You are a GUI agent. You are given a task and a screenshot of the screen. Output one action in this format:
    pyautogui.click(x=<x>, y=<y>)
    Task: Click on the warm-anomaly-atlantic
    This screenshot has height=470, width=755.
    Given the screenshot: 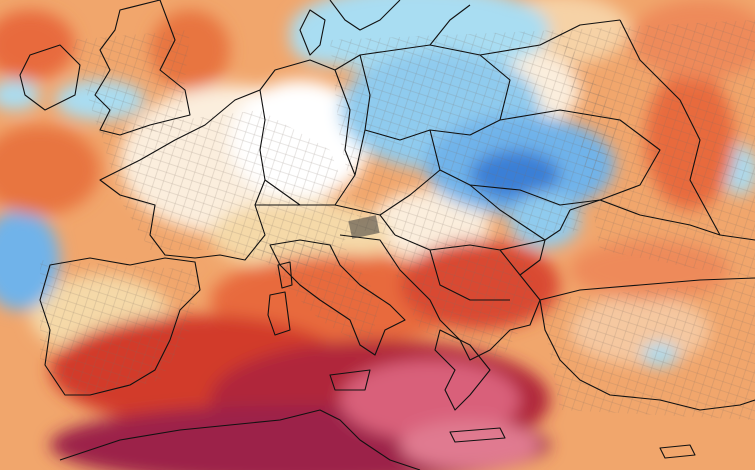 What is the action you would take?
    pyautogui.click(x=50, y=170)
    